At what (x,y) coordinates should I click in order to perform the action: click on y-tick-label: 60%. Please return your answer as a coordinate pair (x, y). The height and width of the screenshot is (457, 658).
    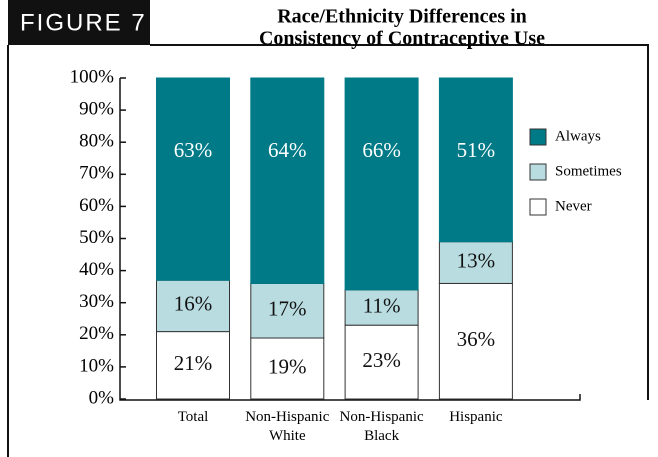
    Looking at the image, I should click on (96, 205).